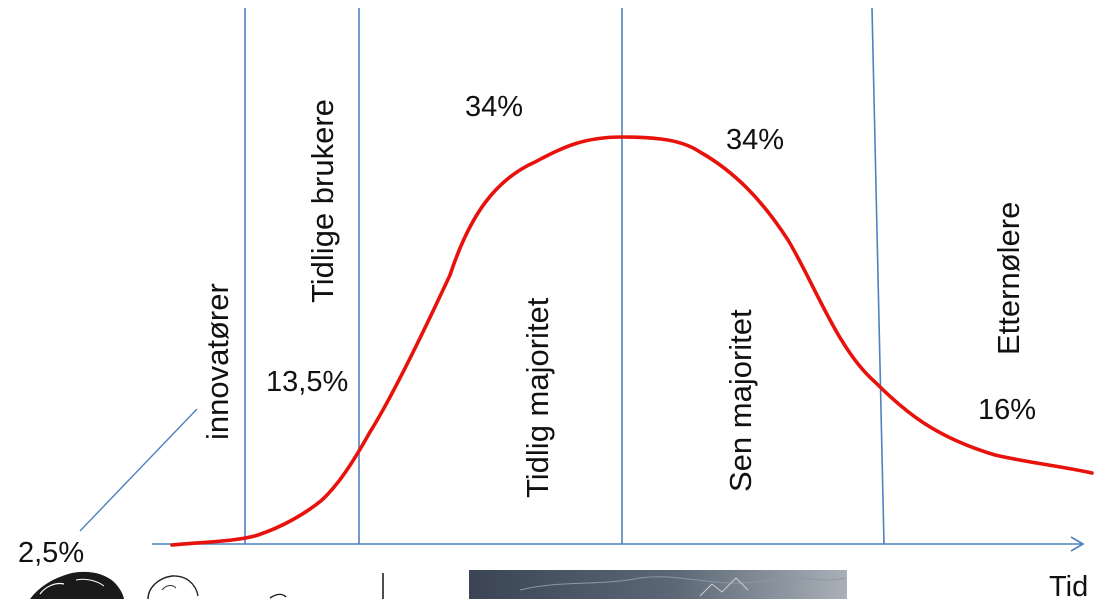 The width and height of the screenshot is (1105, 604). Describe the element at coordinates (1077, 544) in the screenshot. I see `time-axis-arrow-icon` at that location.